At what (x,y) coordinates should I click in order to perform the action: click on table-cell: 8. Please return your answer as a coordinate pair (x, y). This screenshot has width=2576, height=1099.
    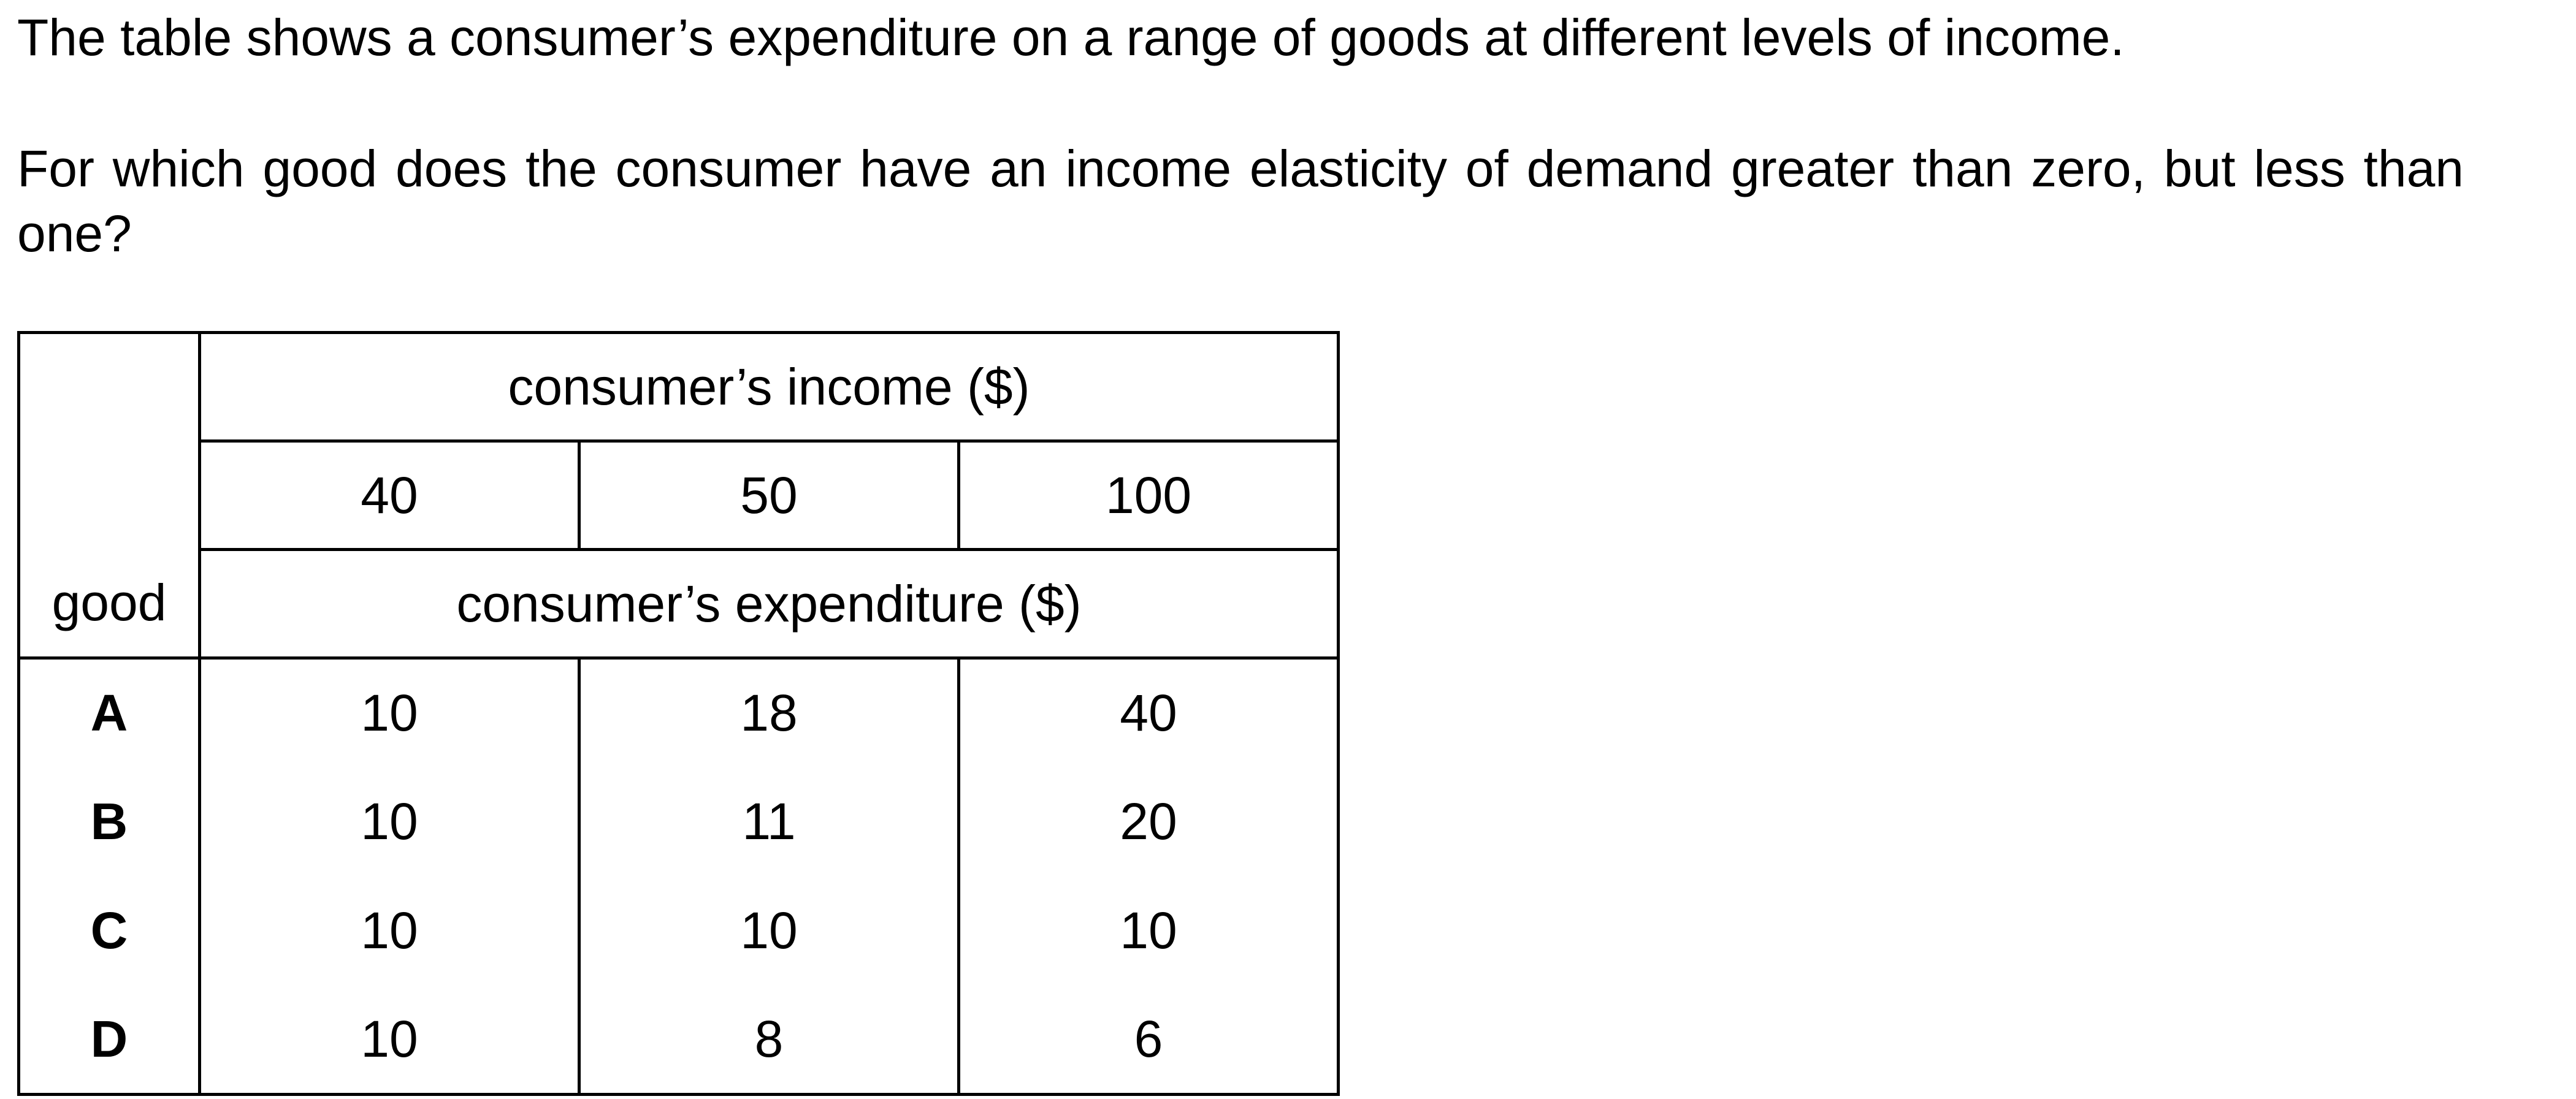
    Looking at the image, I should click on (769, 1040).